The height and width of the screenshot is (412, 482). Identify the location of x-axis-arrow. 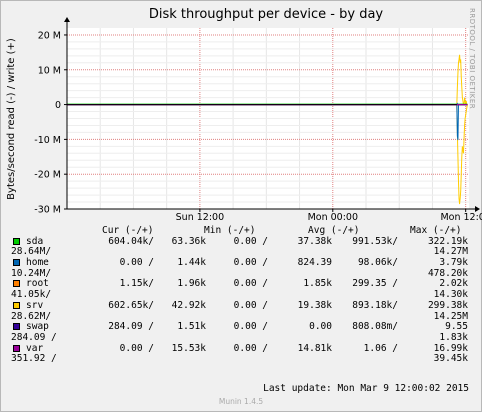
(477, 209).